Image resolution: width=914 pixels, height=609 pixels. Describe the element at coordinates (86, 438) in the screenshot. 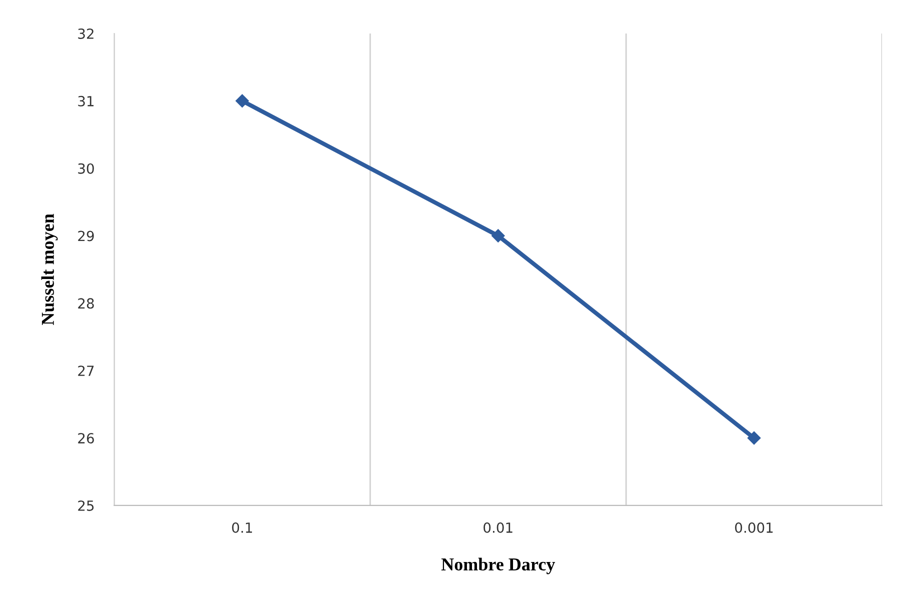

I see `y-tick-label: 26` at that location.